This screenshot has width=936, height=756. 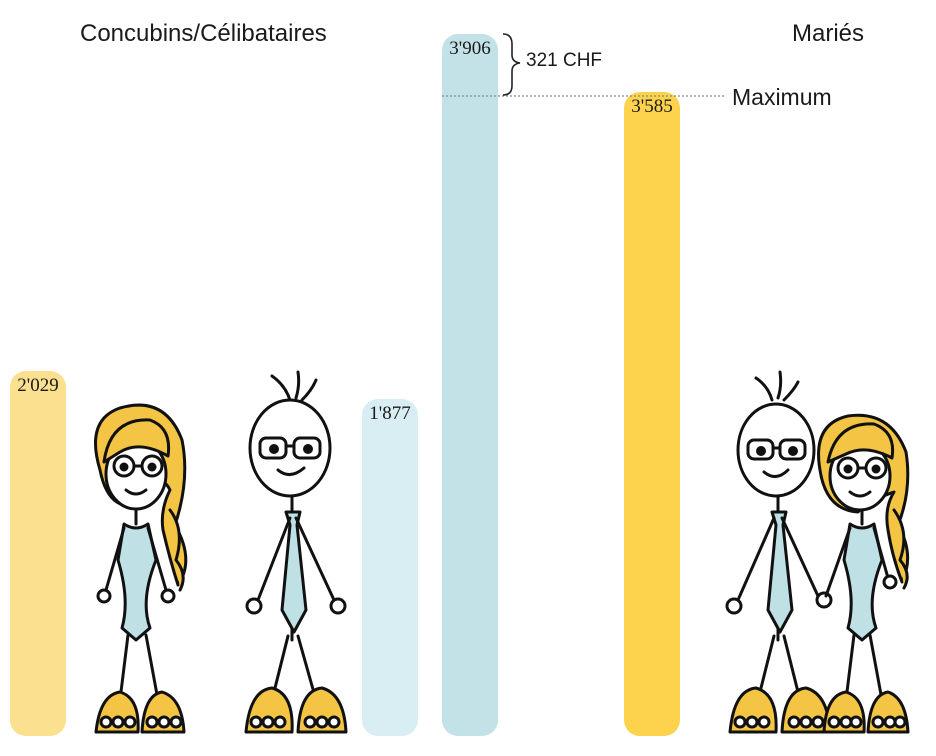 I want to click on man-figure, so click(x=296, y=552).